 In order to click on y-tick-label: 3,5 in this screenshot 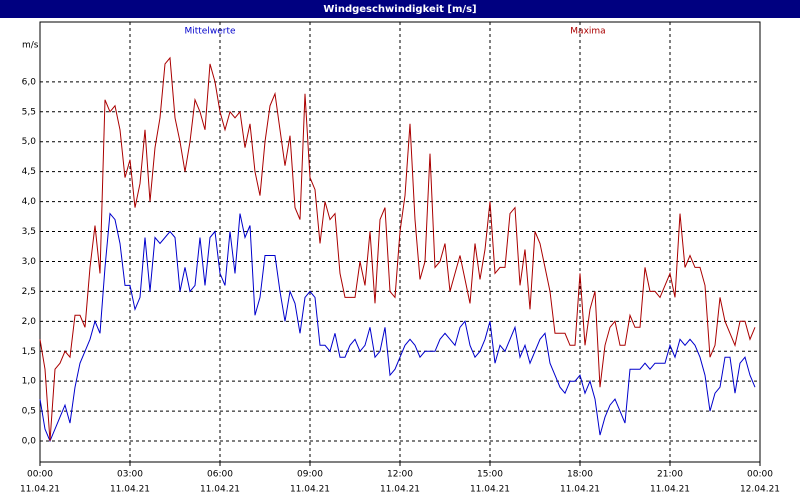, I will do `click(29, 232)`.